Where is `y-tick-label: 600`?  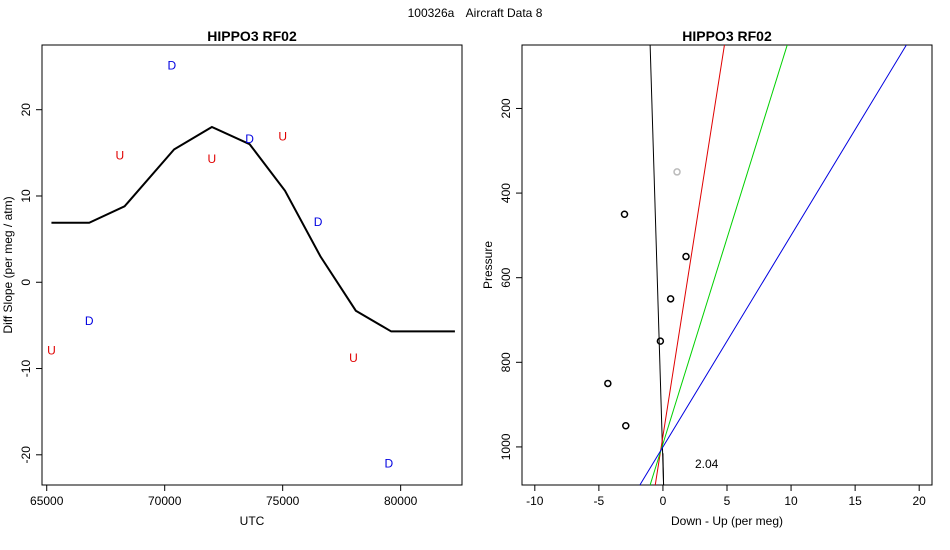 y-tick-label: 600 is located at coordinates (506, 277).